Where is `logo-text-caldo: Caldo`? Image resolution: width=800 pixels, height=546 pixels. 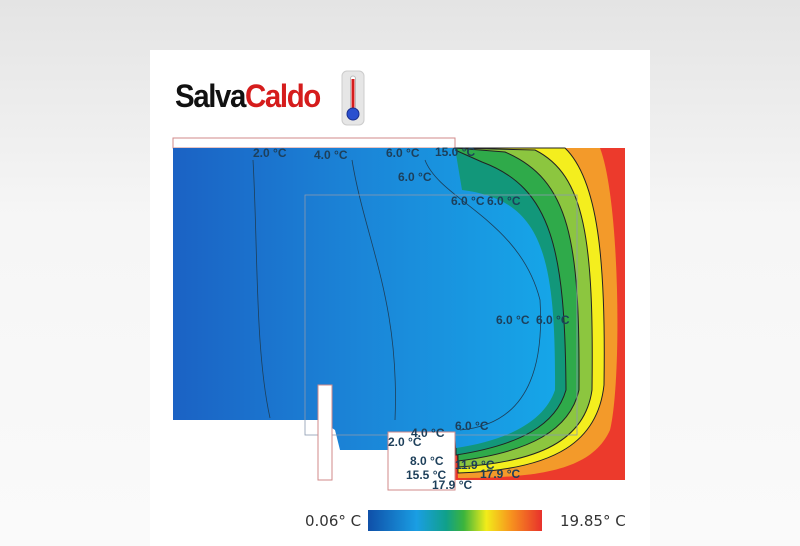 logo-text-caldo: Caldo is located at coordinates (283, 96).